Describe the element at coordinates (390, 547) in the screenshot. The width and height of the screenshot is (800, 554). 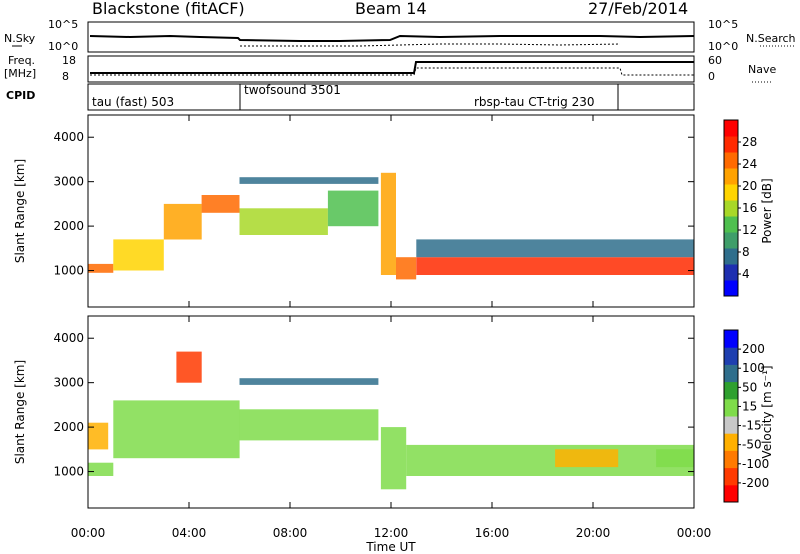
I see `time-axis-label: Time UT` at that location.